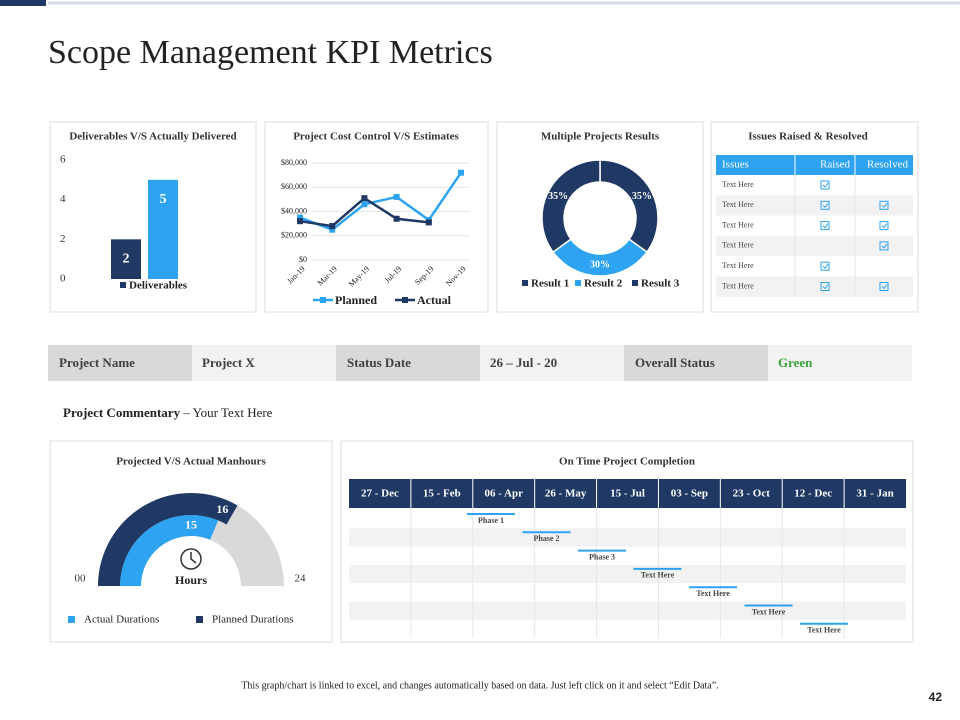 The image size is (960, 720). I want to click on gauge-value-label: 16, so click(222, 509).